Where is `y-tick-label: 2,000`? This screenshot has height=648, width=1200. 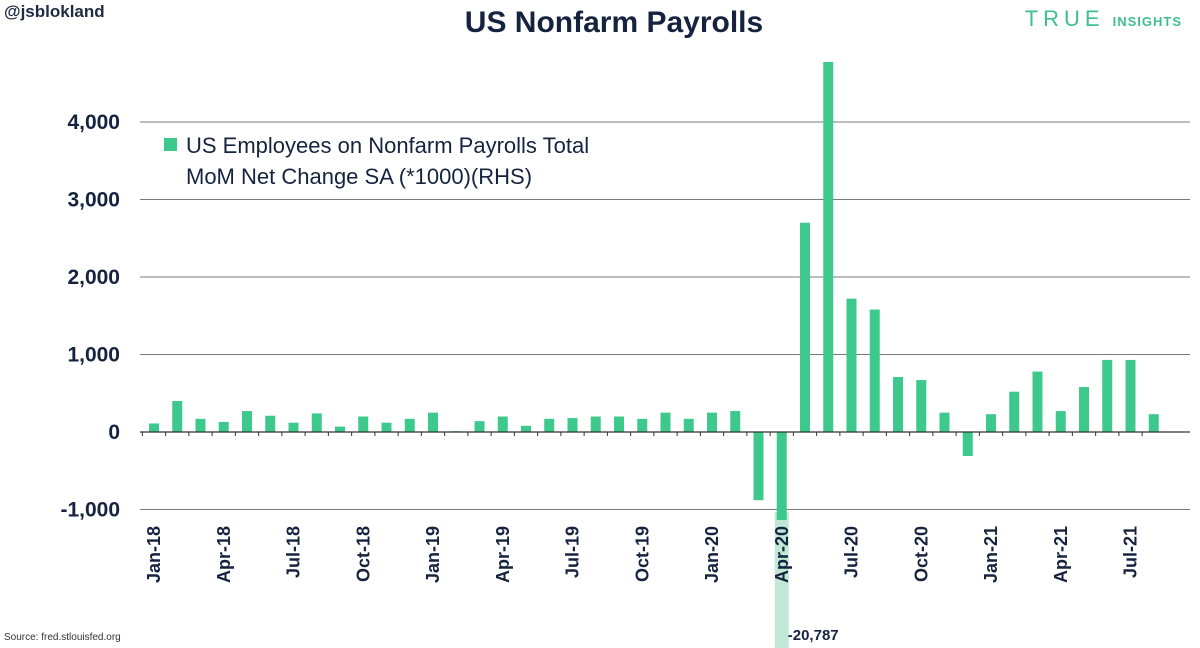
y-tick-label: 2,000 is located at coordinates (93, 277).